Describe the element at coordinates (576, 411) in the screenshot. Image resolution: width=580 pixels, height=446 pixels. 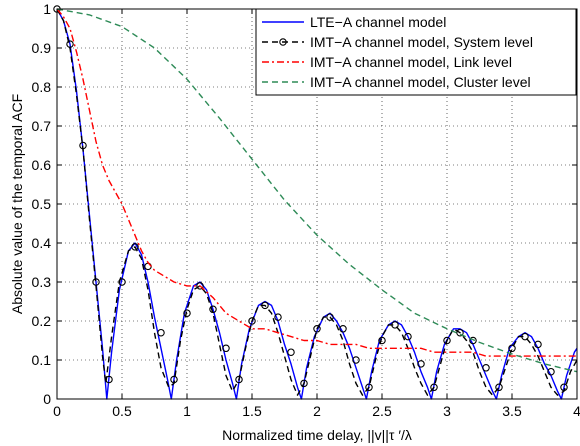
I see `x-tick-label: 4` at that location.